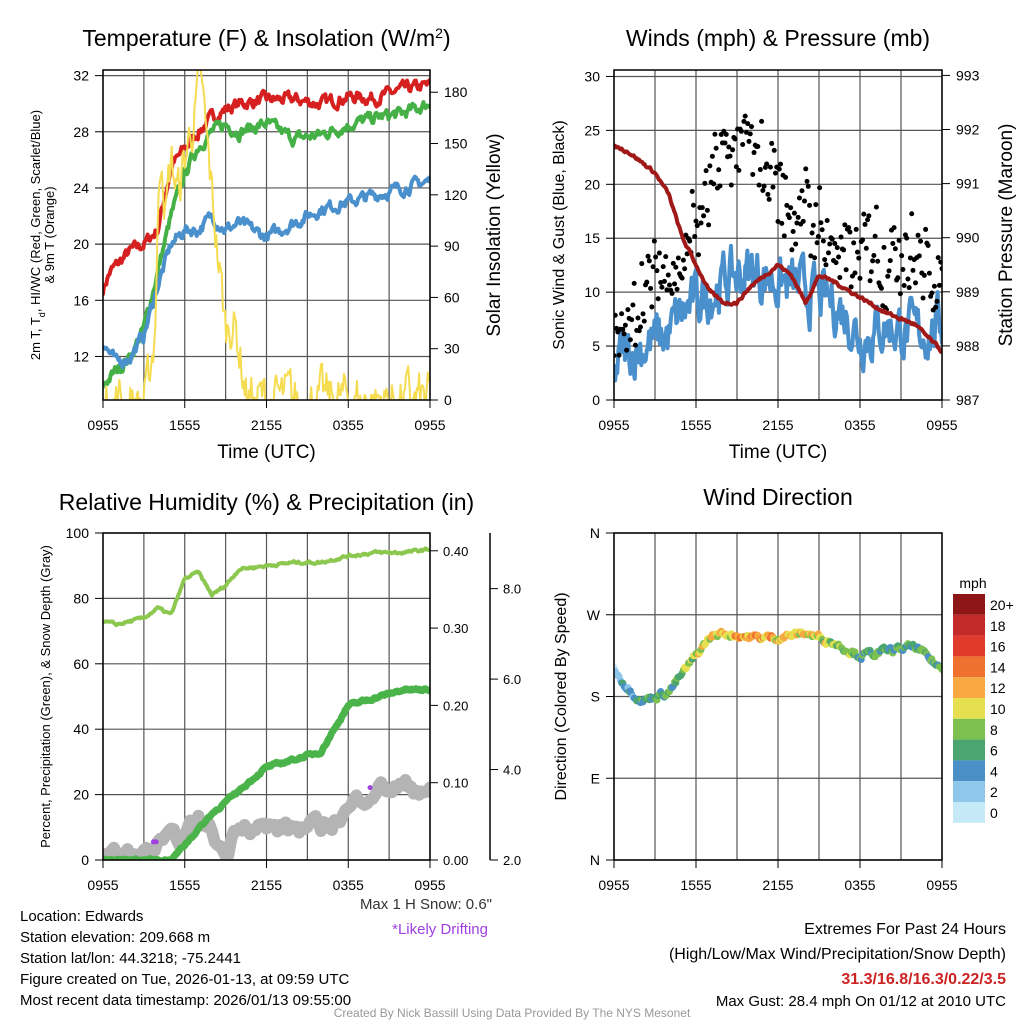 The image size is (1024, 1024). I want to click on elevation-text: Station elevation: 209.668 m, so click(115, 937).